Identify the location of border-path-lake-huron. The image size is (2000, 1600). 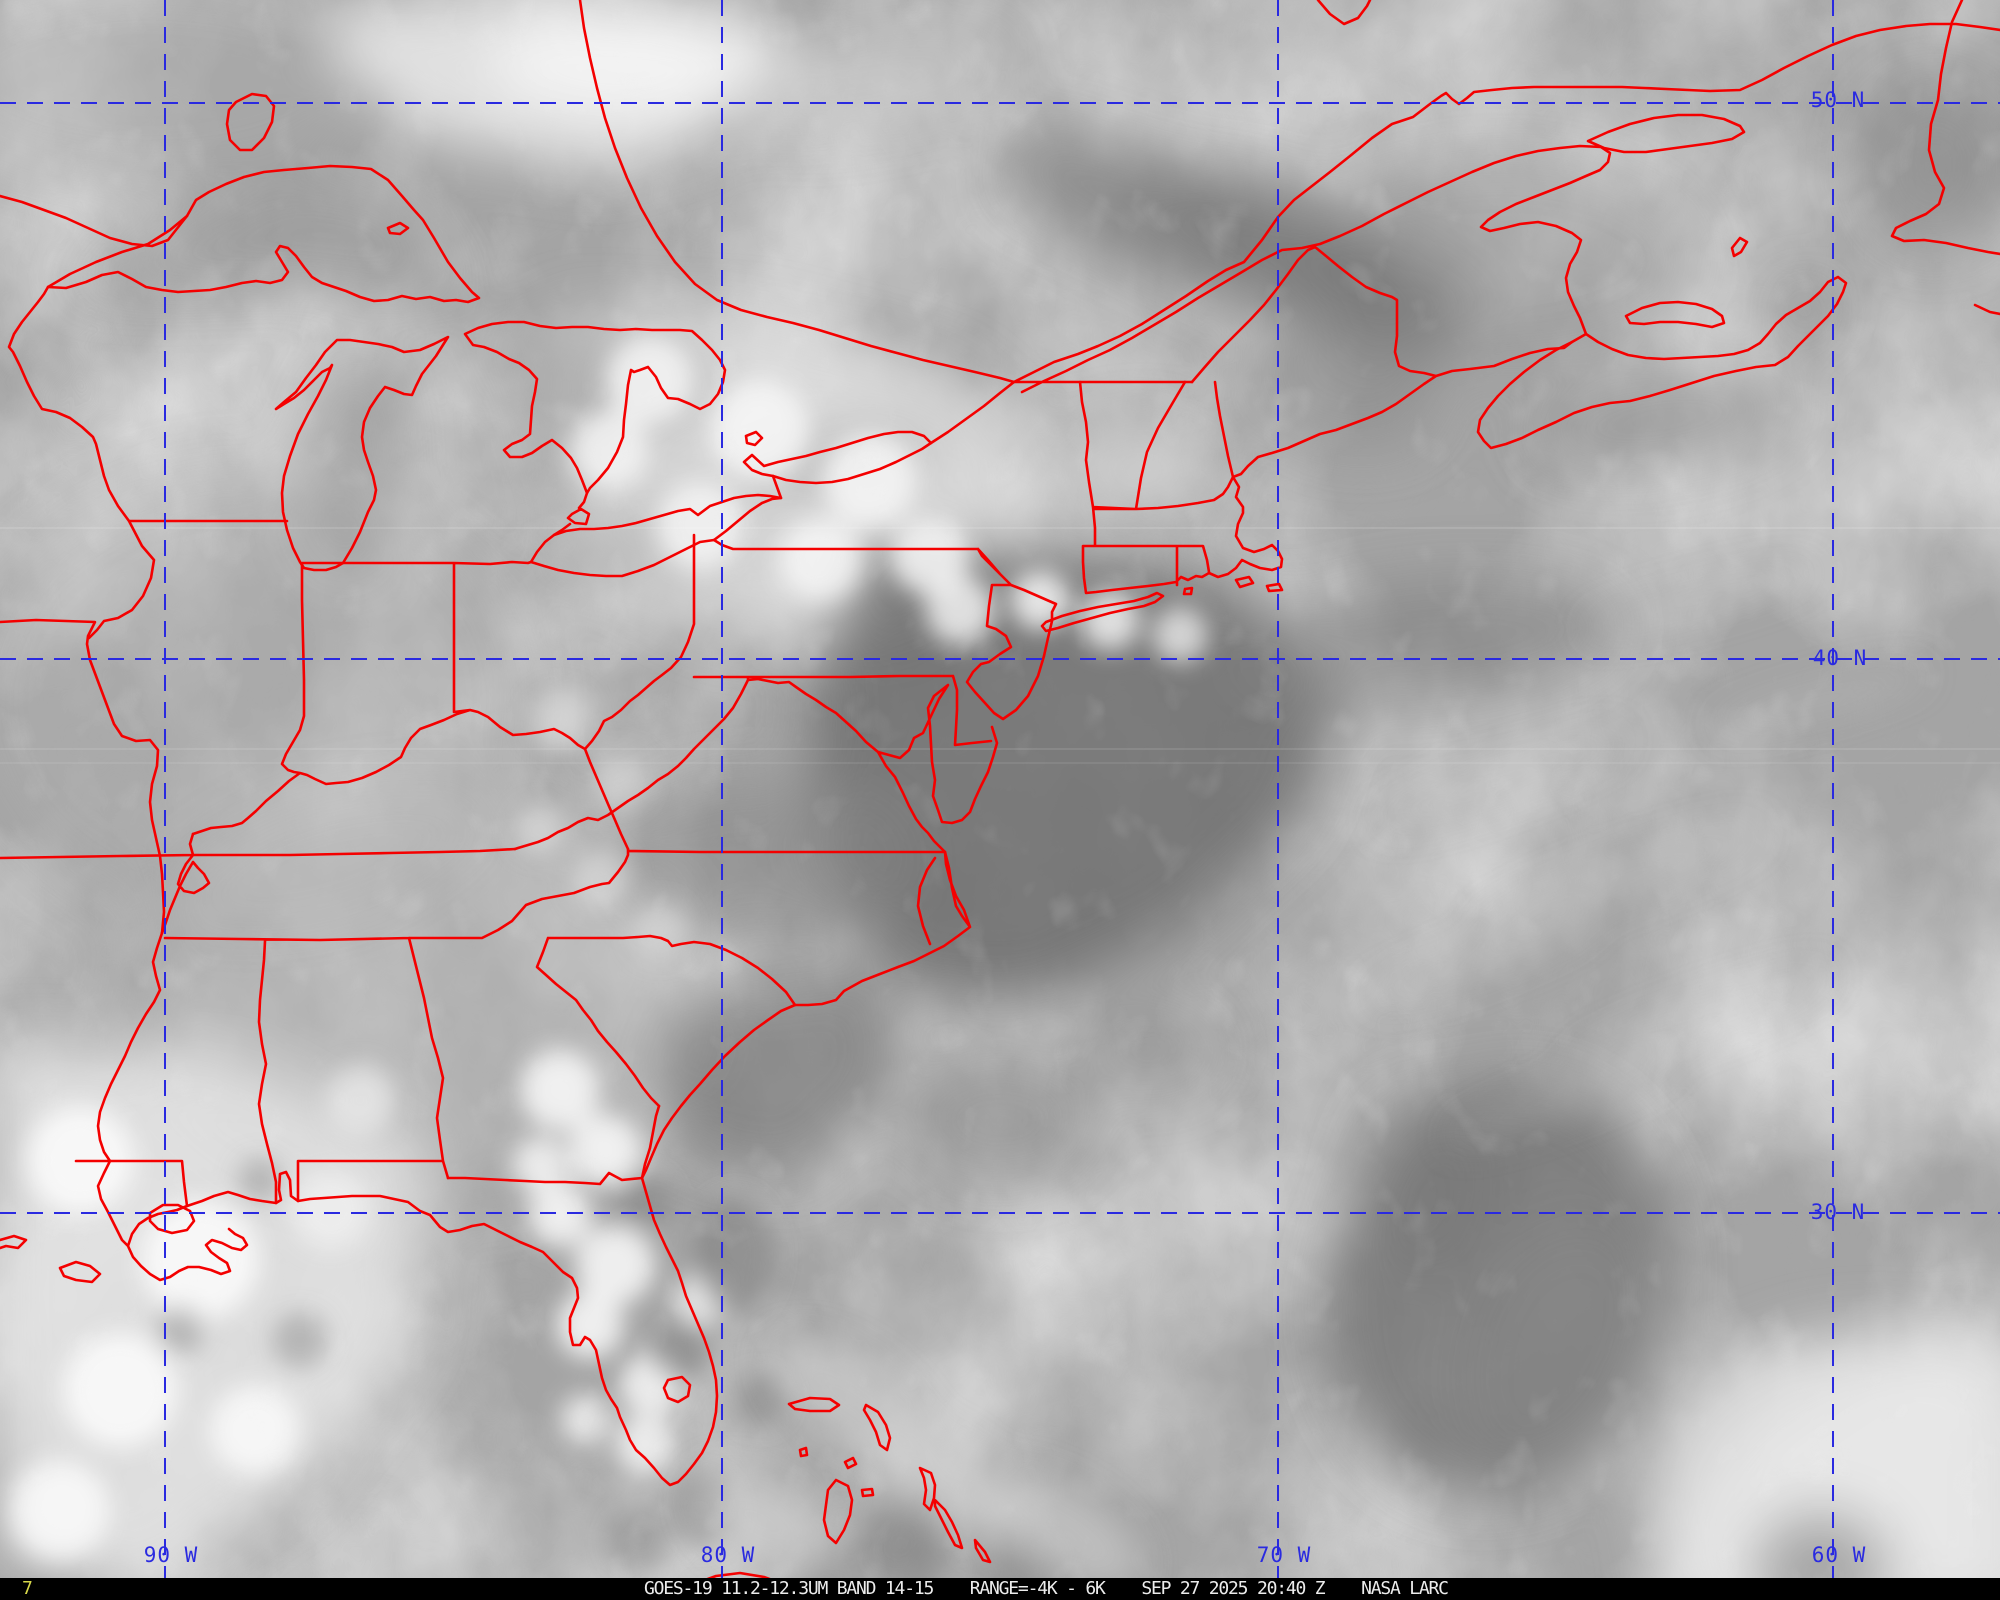
(595, 407).